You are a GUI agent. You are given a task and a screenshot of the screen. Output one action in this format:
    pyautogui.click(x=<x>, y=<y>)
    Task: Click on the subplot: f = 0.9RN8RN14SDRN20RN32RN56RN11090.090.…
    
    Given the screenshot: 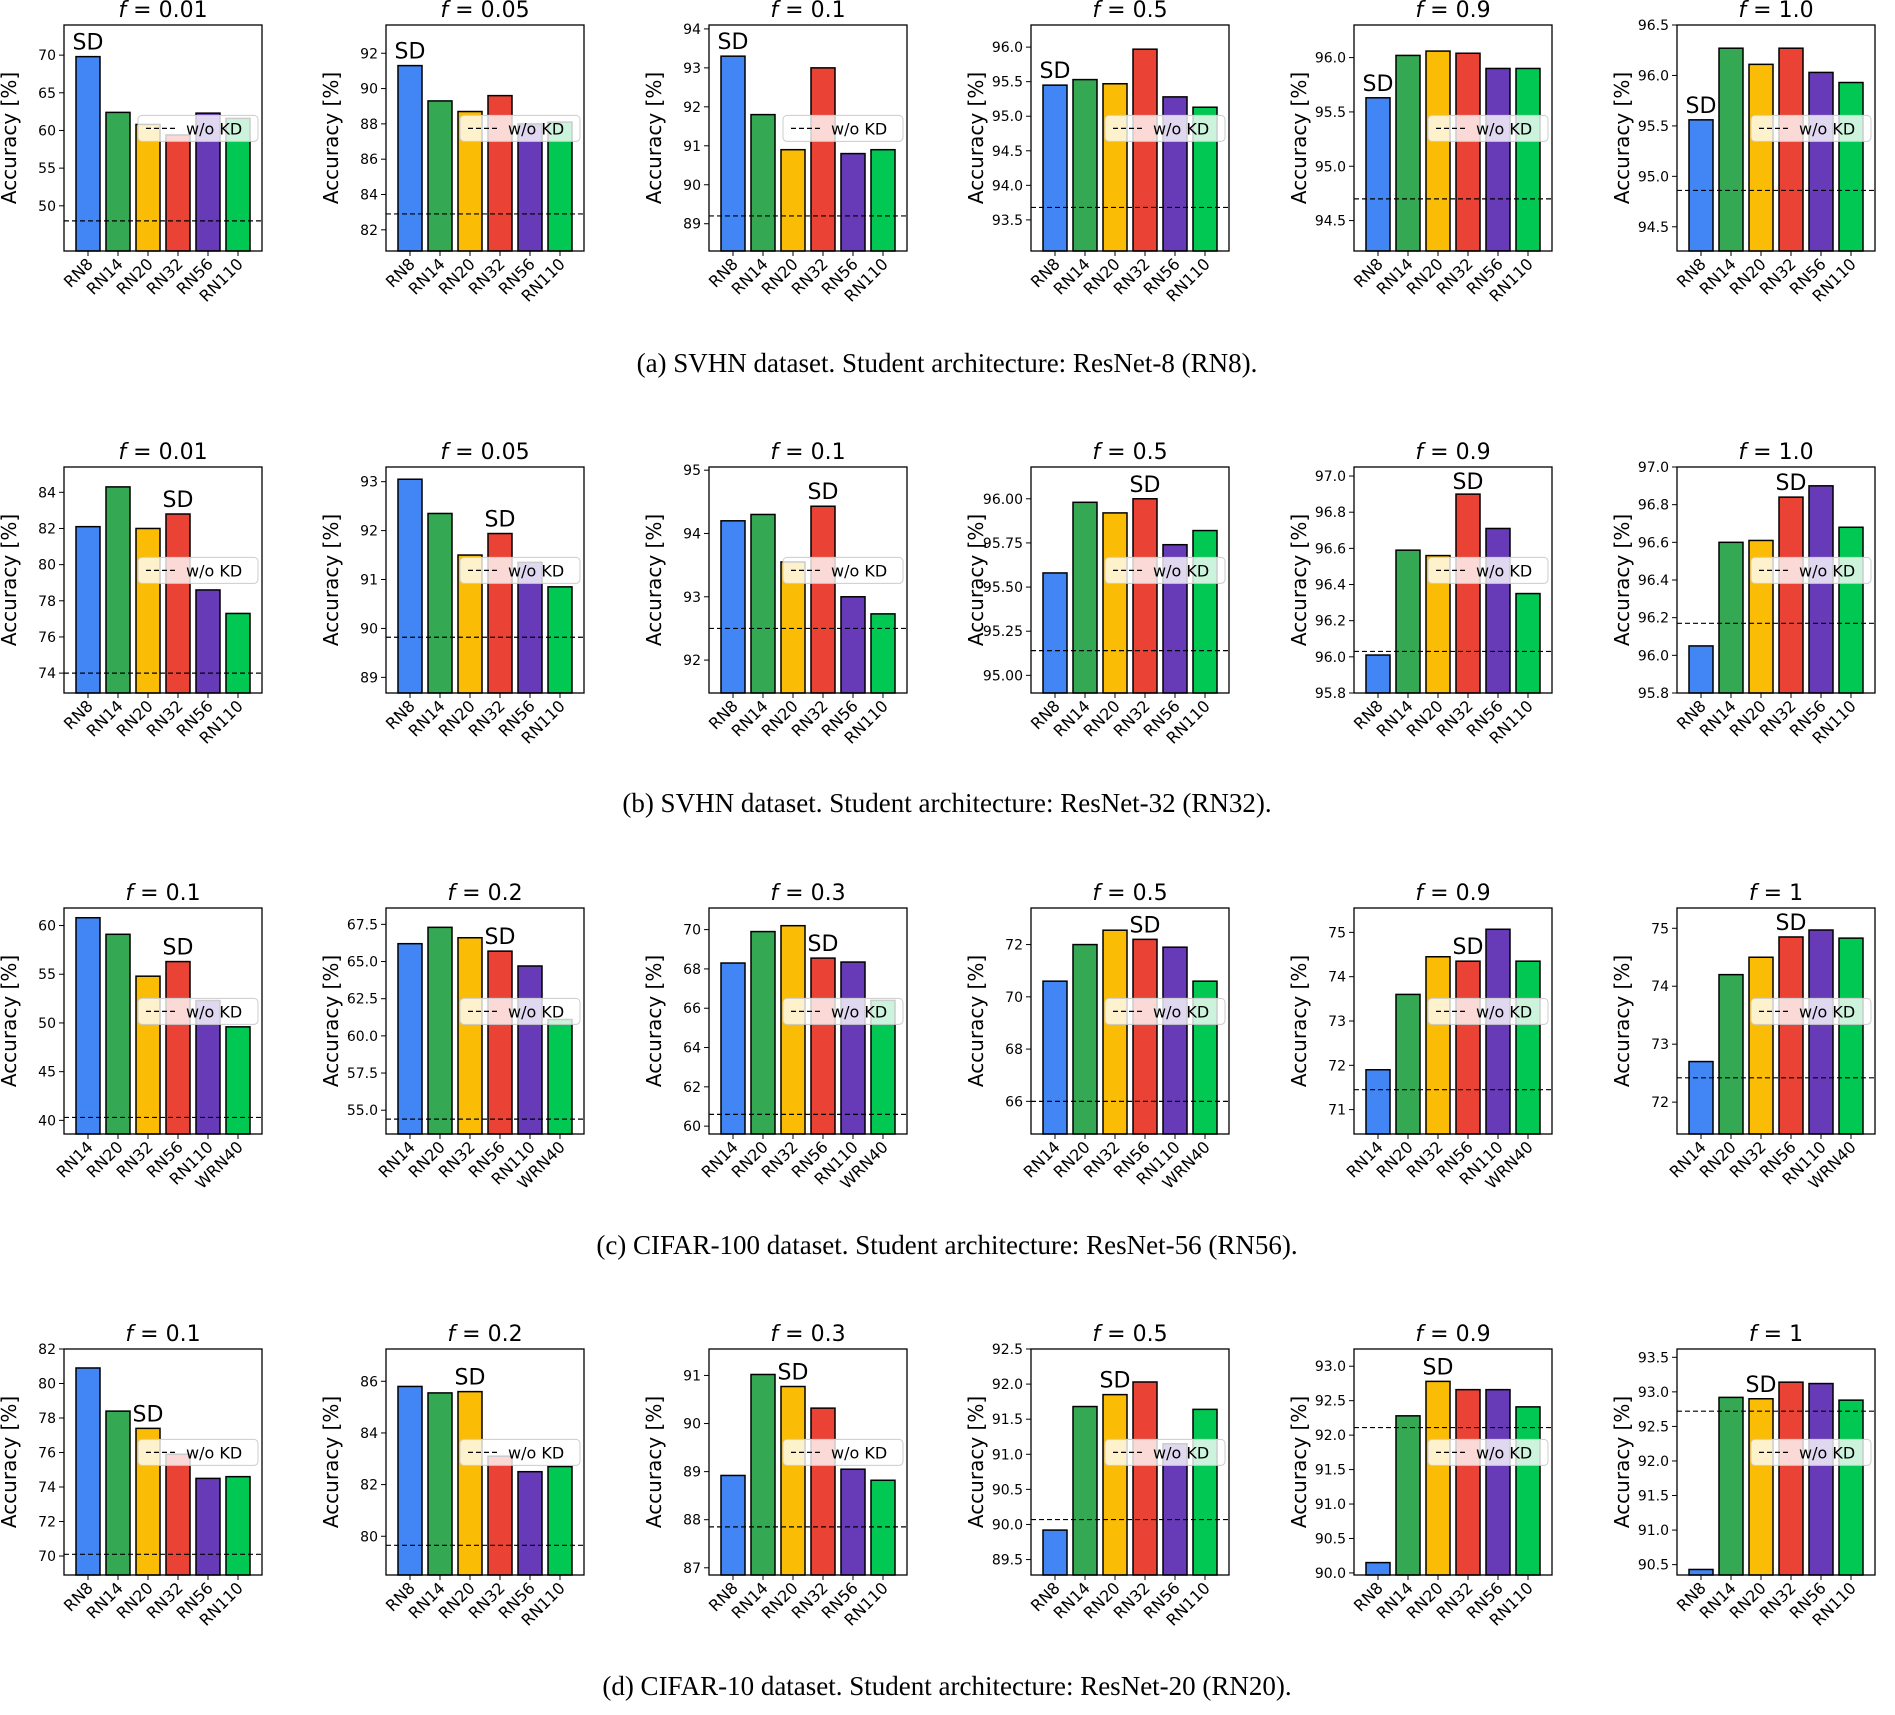 What is the action you would take?
    pyautogui.click(x=1420, y=1476)
    